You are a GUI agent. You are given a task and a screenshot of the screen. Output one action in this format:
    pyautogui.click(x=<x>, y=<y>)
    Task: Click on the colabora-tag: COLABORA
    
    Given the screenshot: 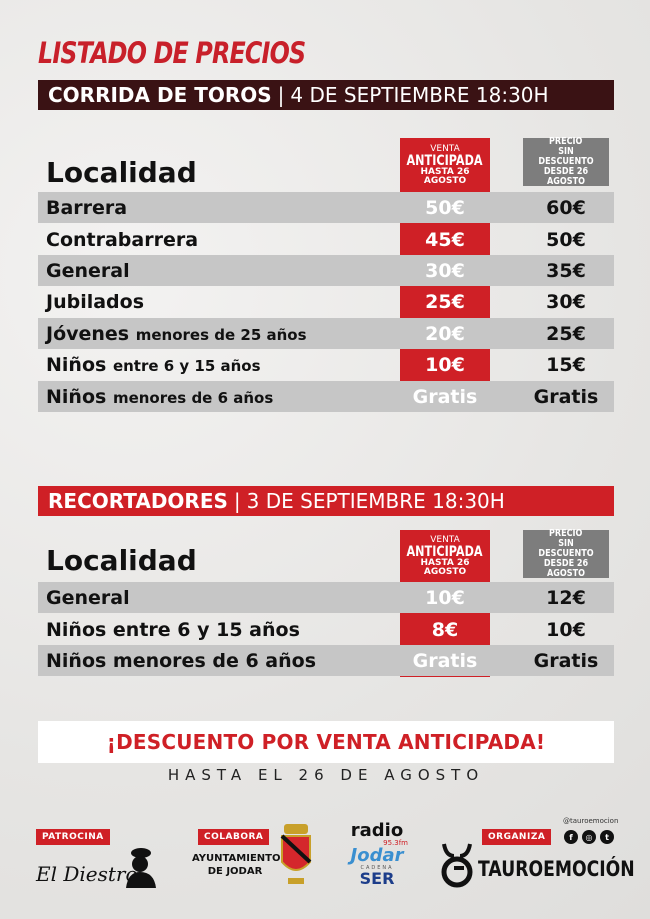 What is the action you would take?
    pyautogui.click(x=234, y=837)
    